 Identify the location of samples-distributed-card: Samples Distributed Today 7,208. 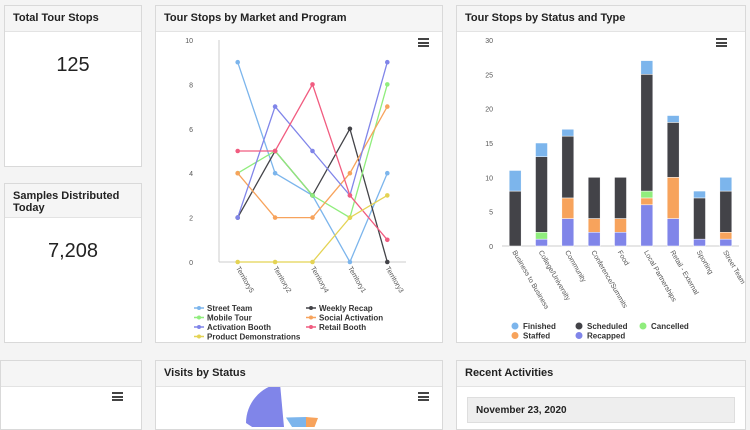
(73, 263).